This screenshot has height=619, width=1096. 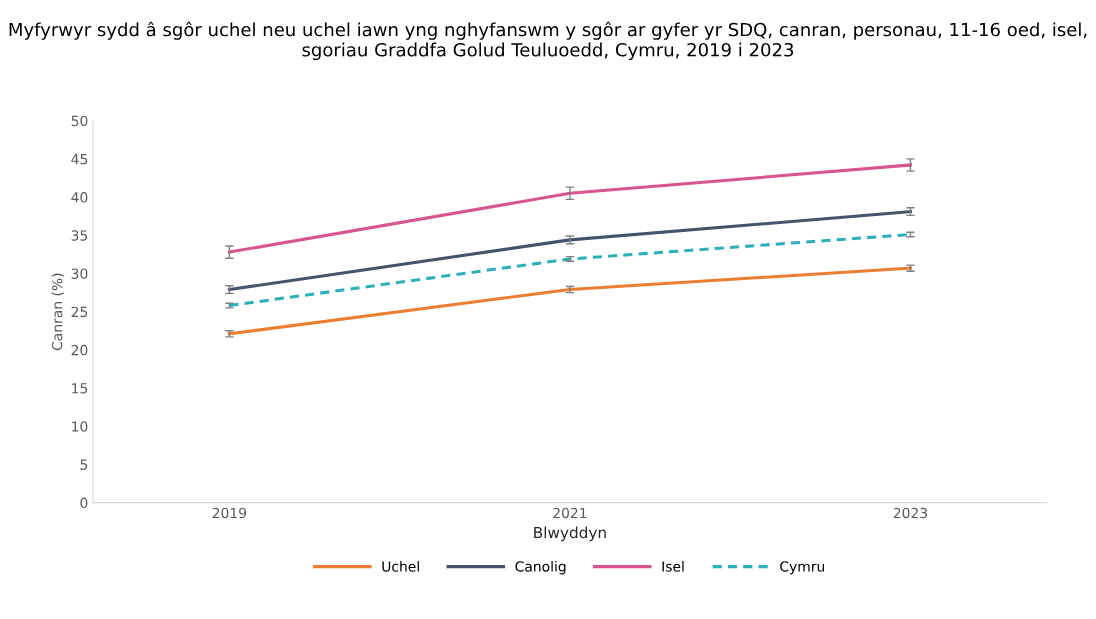 What do you see at coordinates (79, 159) in the screenshot?
I see `y-tick-label: 45` at bounding box center [79, 159].